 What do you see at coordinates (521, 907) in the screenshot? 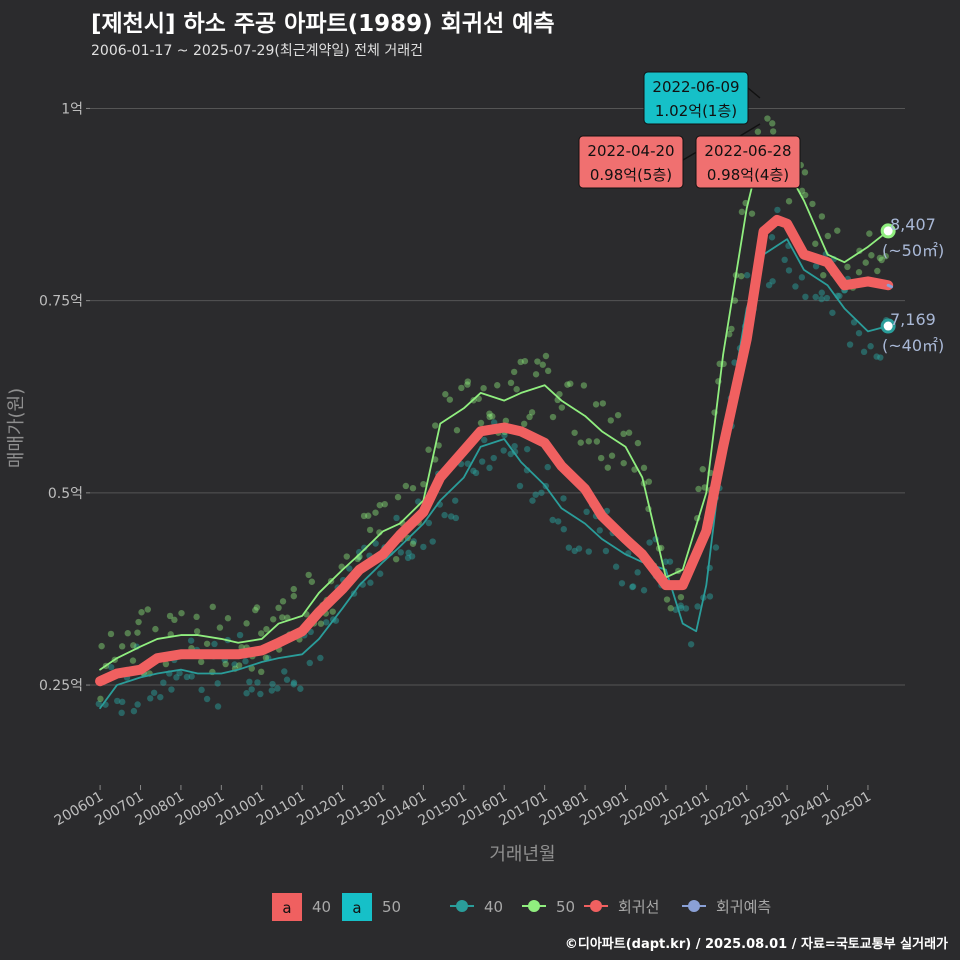
I see `legend: a 40 a 50 40 50 회귀선 회귀예측` at bounding box center [521, 907].